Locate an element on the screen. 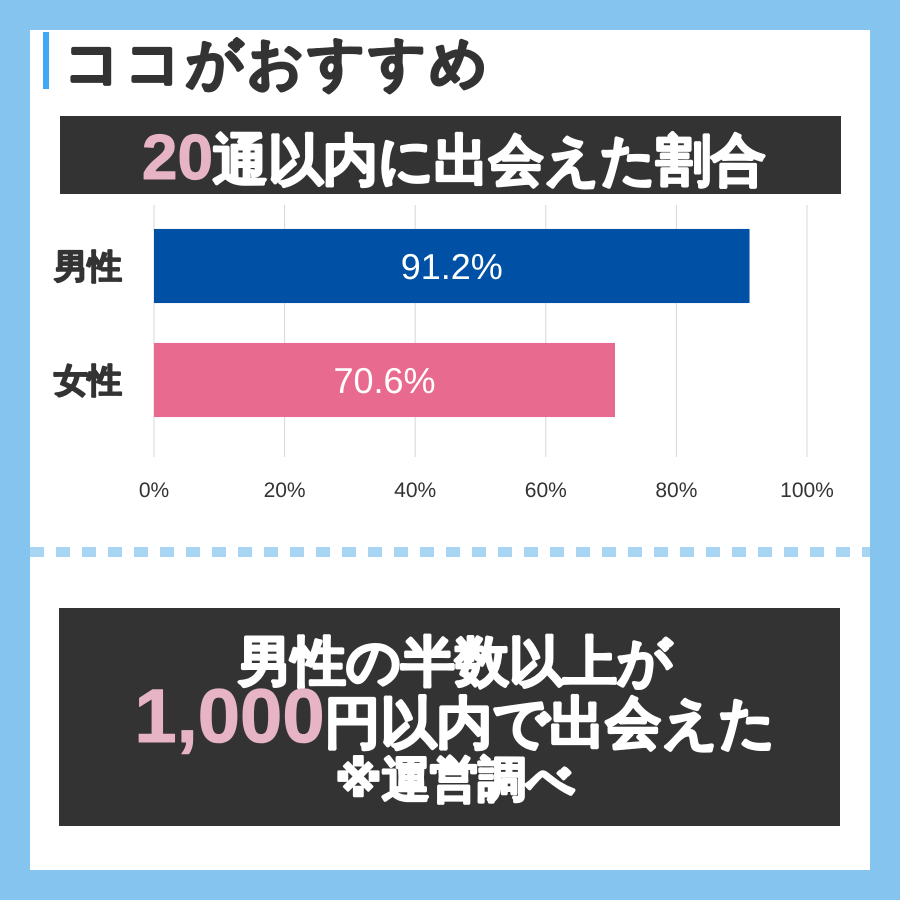 This screenshot has height=900, width=900. data-label: 70.6% is located at coordinates (384, 380).